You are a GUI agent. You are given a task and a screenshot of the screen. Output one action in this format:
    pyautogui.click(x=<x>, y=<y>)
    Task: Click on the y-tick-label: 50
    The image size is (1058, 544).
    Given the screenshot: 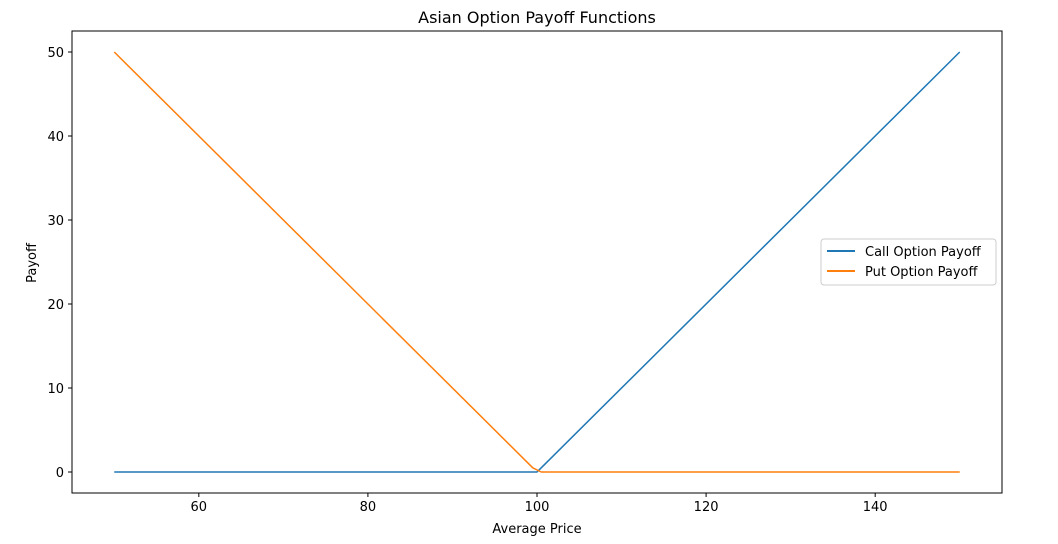 What is the action you would take?
    pyautogui.click(x=55, y=53)
    